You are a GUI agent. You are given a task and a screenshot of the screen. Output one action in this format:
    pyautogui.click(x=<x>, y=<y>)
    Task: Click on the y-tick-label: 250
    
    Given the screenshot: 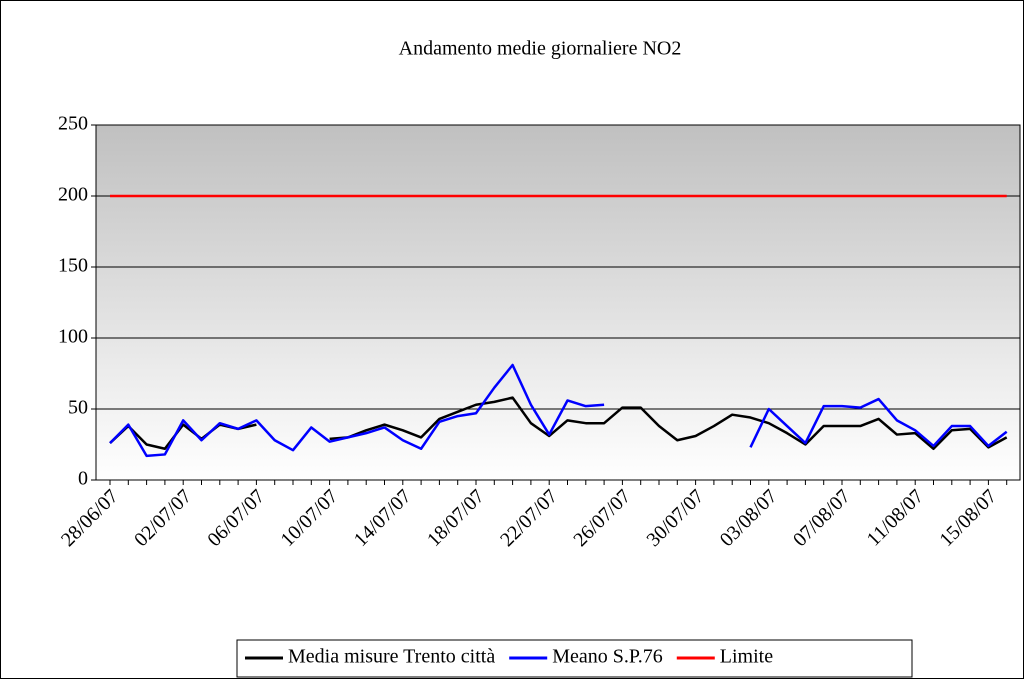 What is the action you would take?
    pyautogui.click(x=73, y=124)
    